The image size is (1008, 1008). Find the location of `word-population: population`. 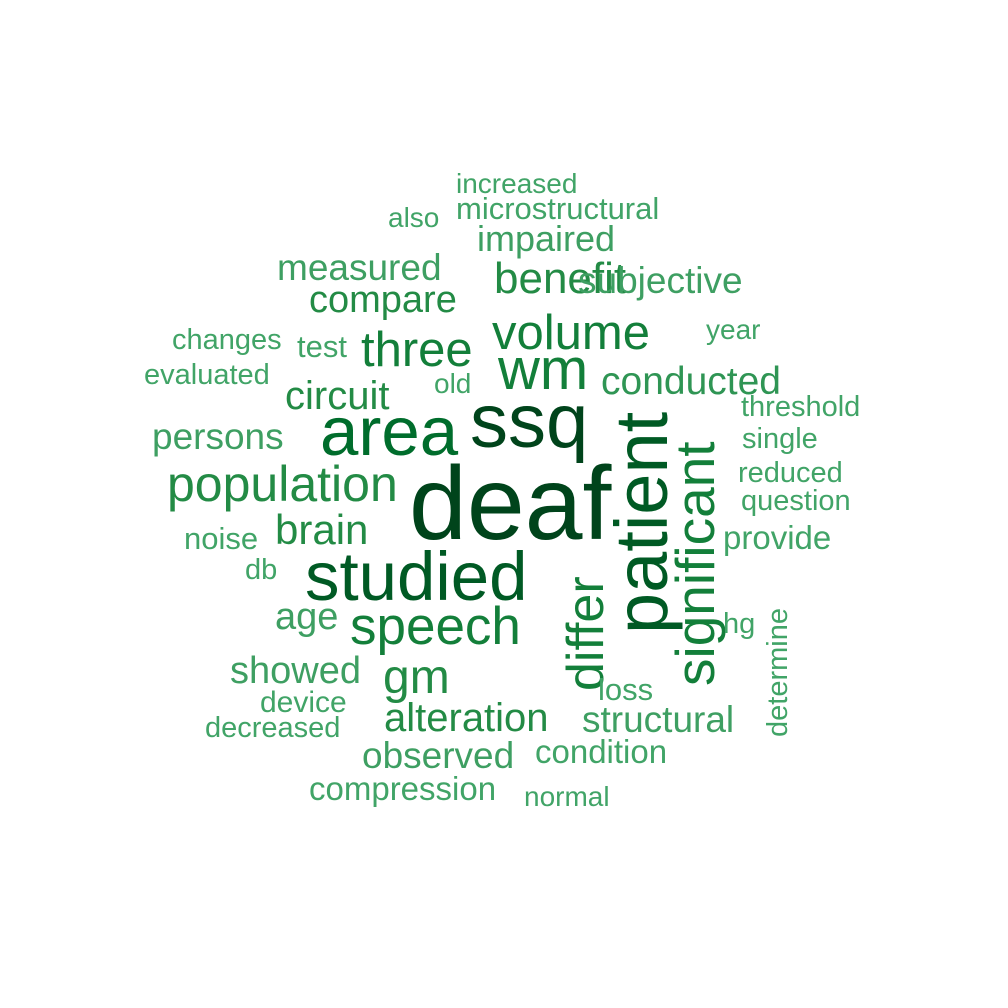

word-population: population is located at coordinates (282, 484).